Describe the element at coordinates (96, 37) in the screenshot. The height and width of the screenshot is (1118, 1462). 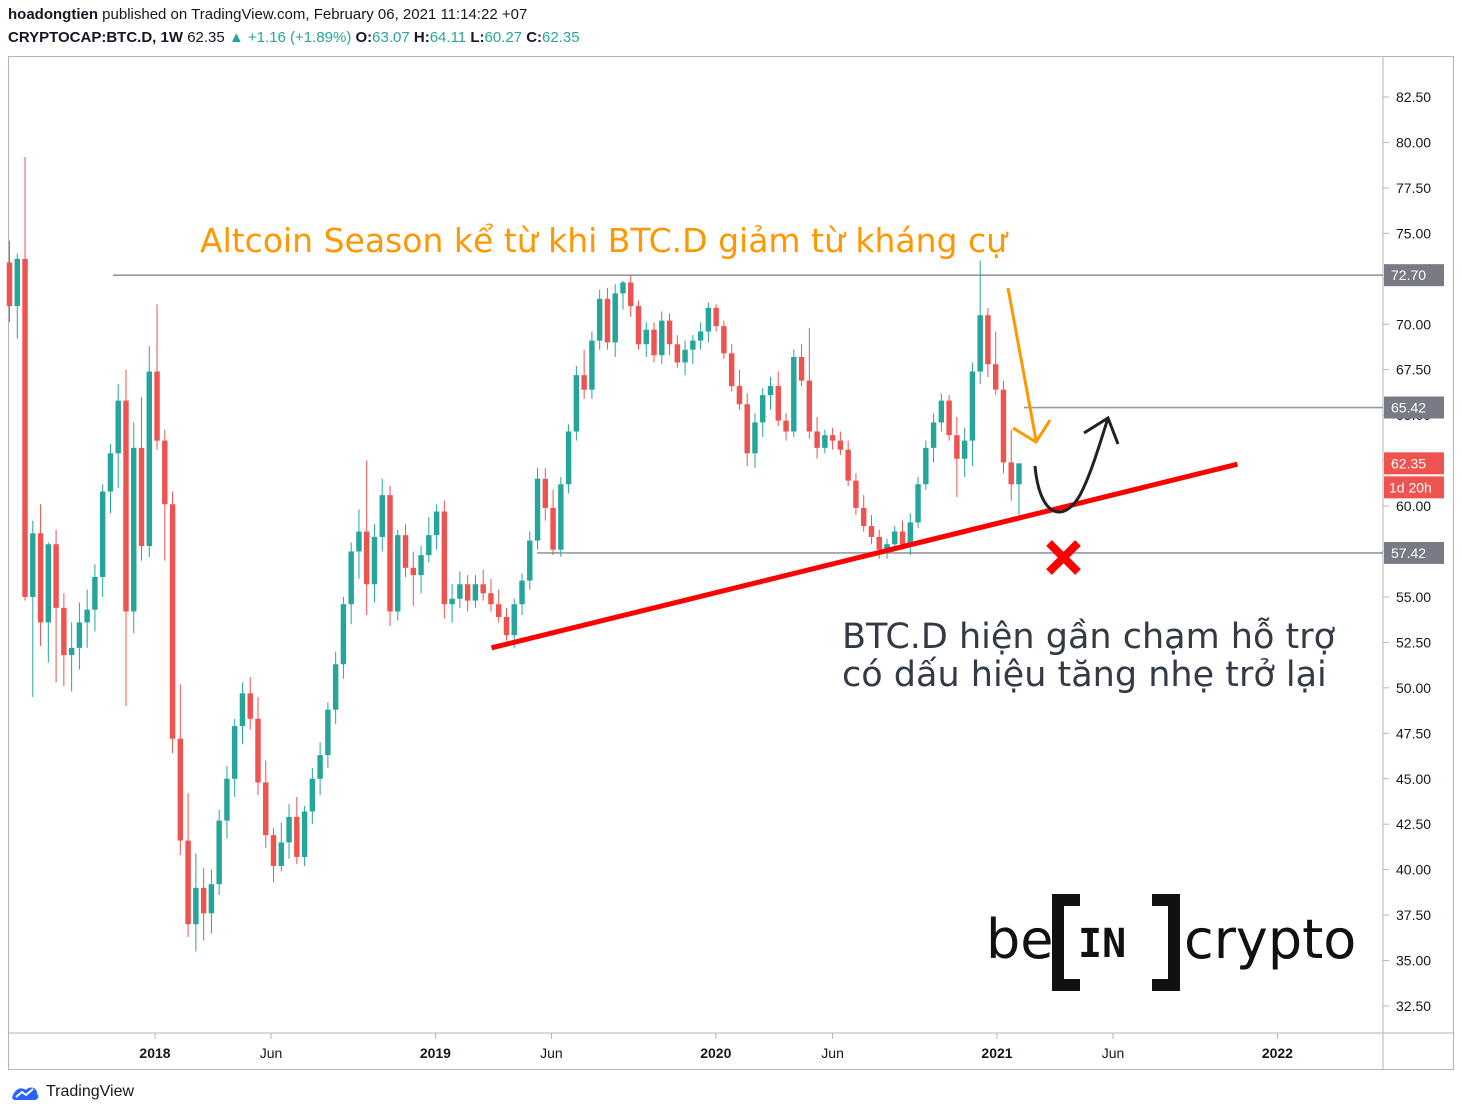
I see `symbol-name: CRYPTOCAP:BTC.D, 1W` at that location.